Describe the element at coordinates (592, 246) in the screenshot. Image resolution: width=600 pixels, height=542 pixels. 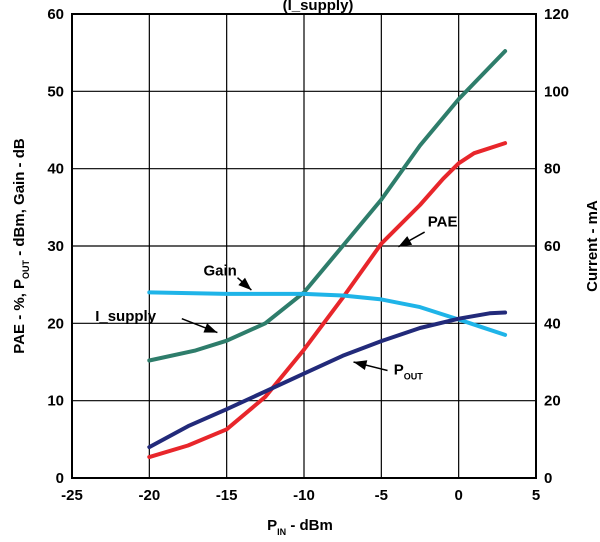
I see `y-right-axis-title: Current - mA` at that location.